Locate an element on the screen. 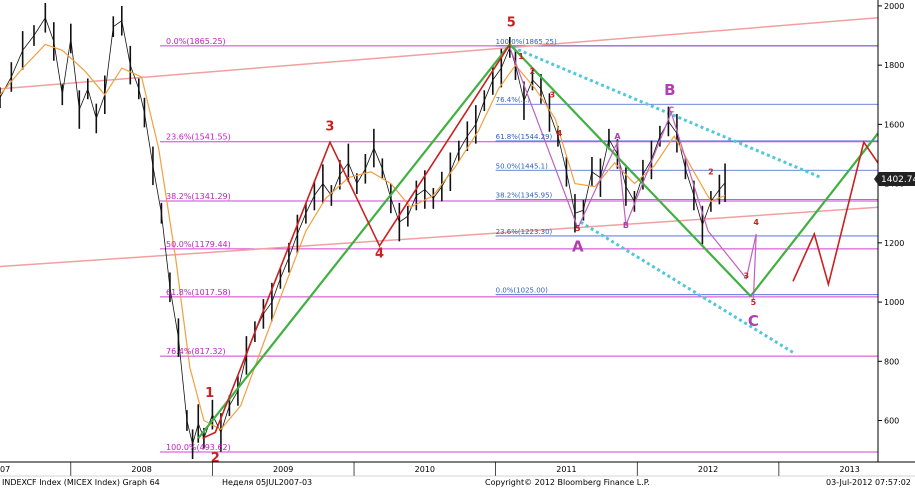 The height and width of the screenshot is (488, 915). fib-major-label-0: 0.0%(1865.25) is located at coordinates (196, 41).